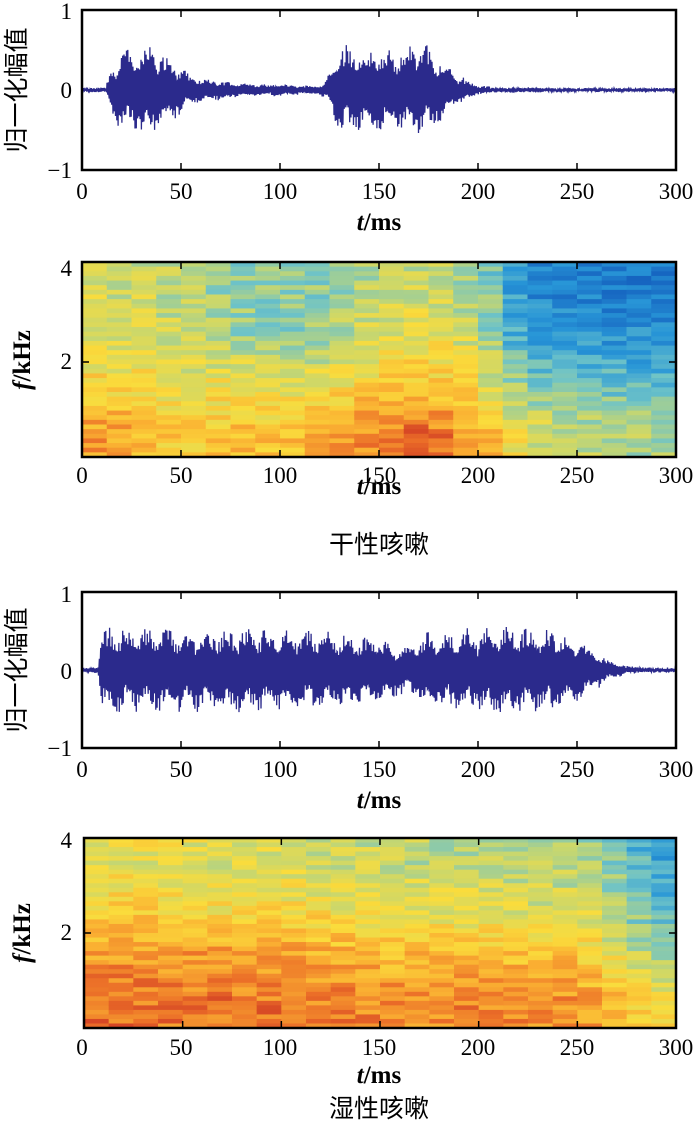 Image resolution: width=700 pixels, height=1125 pixels. Describe the element at coordinates (82, 475) in the screenshot. I see `dry-spec-xtick-0: 0` at that location.